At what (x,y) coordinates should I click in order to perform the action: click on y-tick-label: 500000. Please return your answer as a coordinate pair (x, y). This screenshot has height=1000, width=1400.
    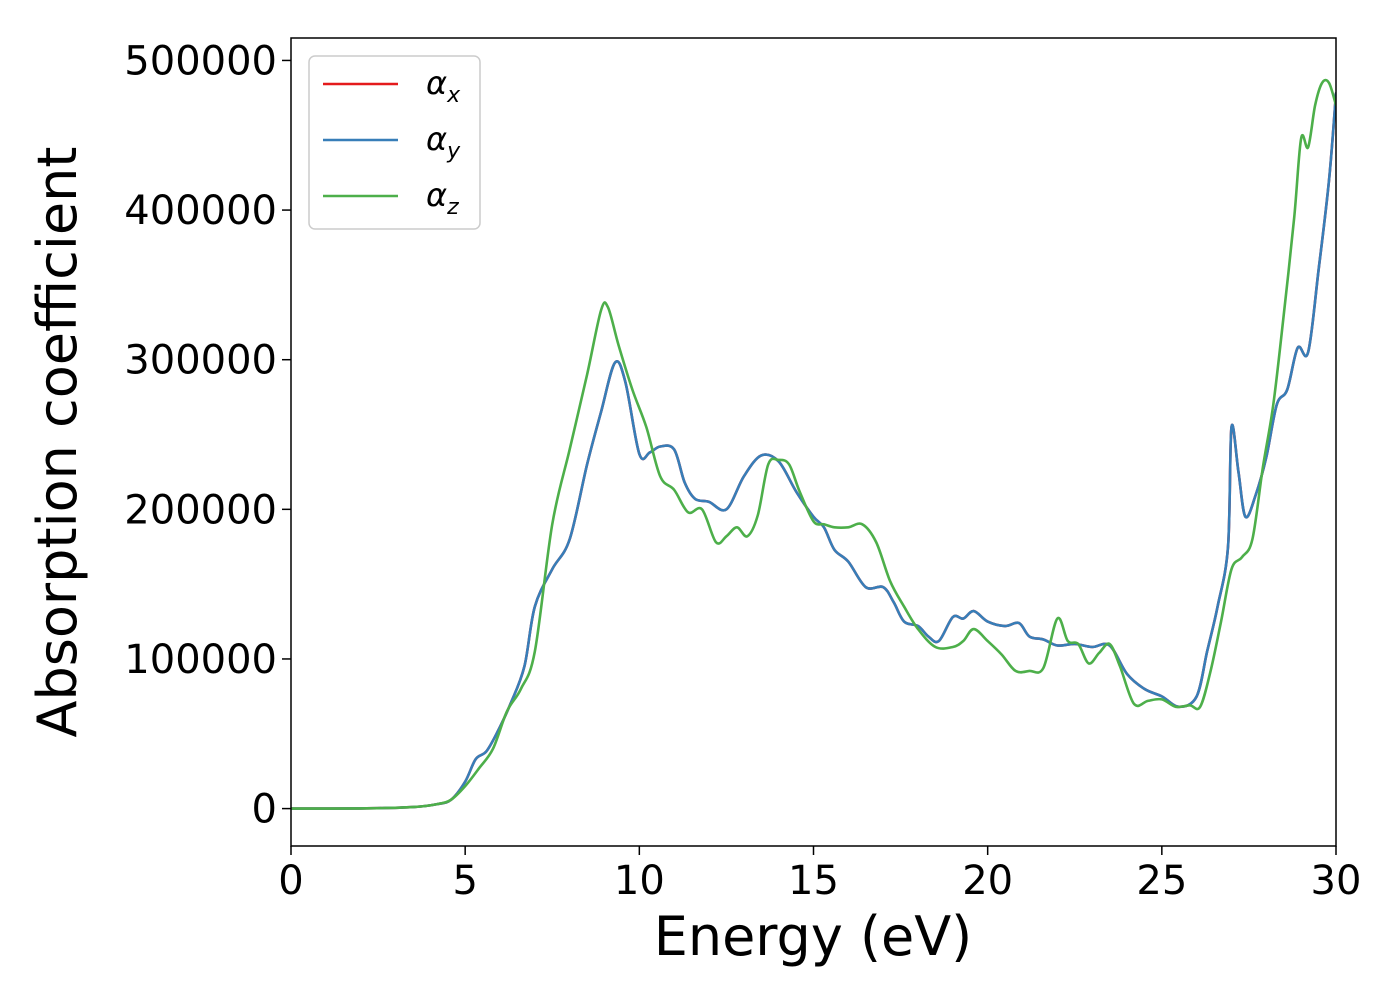
    Looking at the image, I should click on (200, 61).